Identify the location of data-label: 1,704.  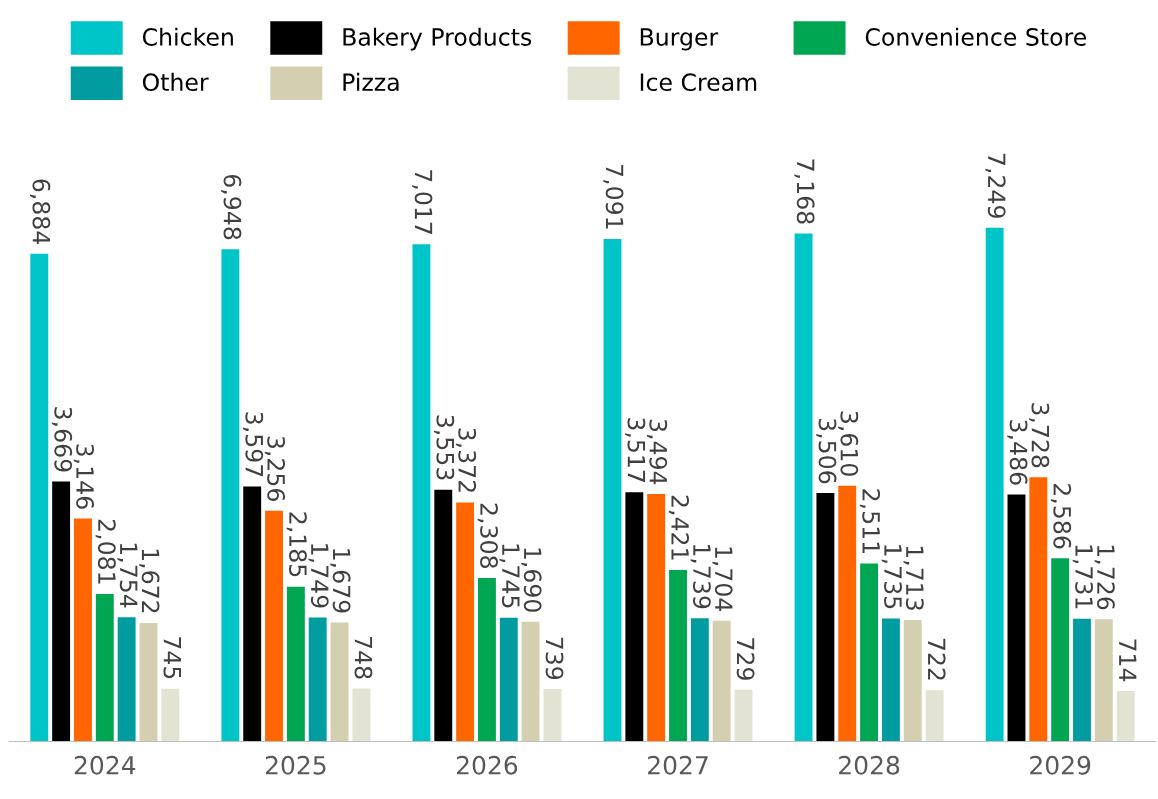
(722, 579).